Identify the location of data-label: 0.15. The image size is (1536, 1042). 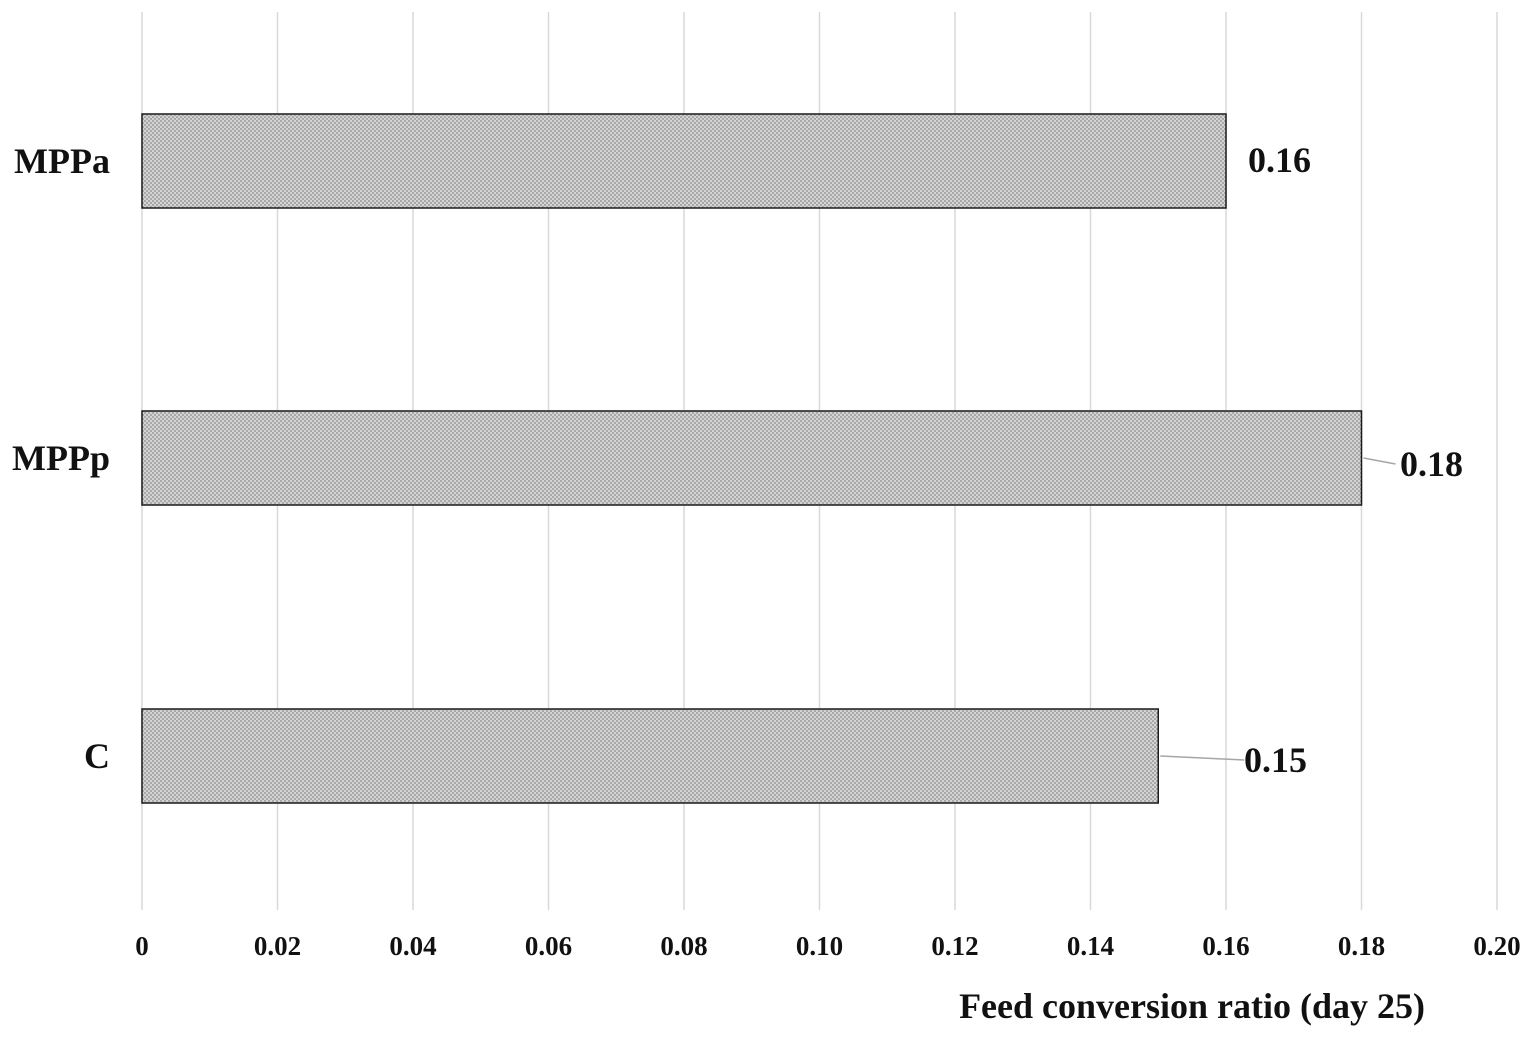
(1275, 760).